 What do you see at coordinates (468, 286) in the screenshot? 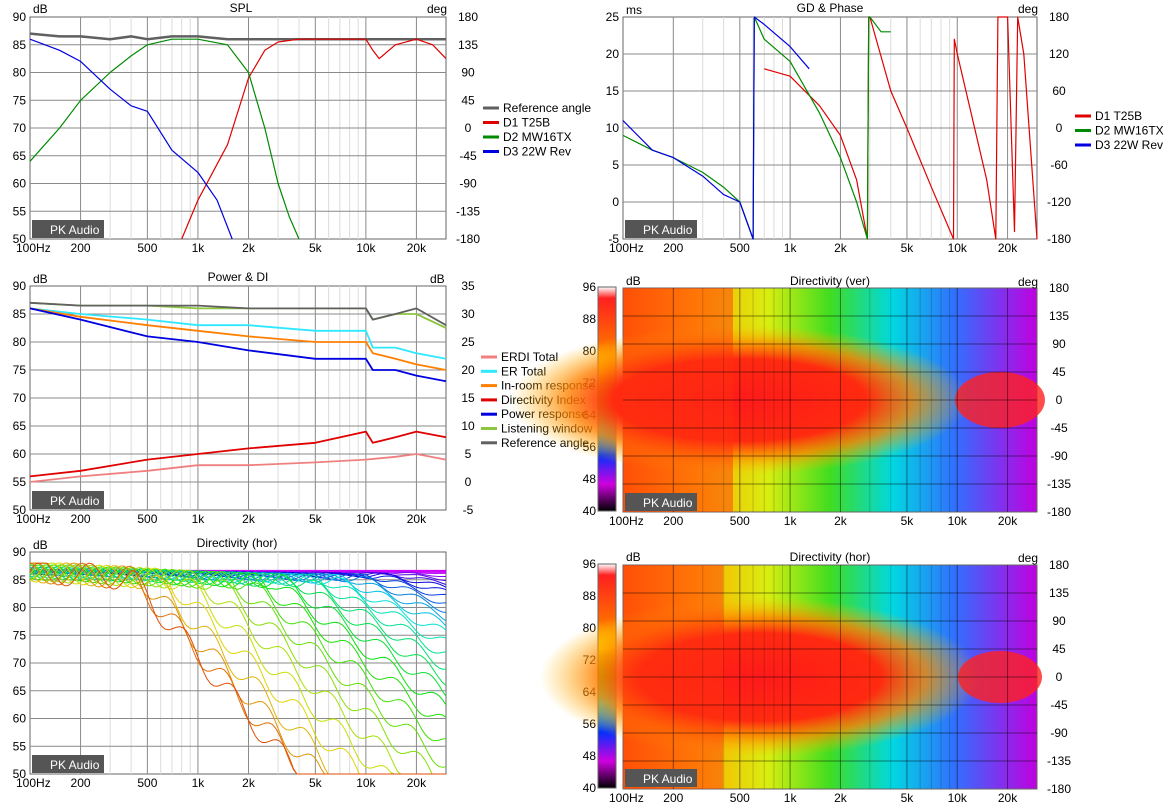
I see `pw-y2-tick-label: 35` at bounding box center [468, 286].